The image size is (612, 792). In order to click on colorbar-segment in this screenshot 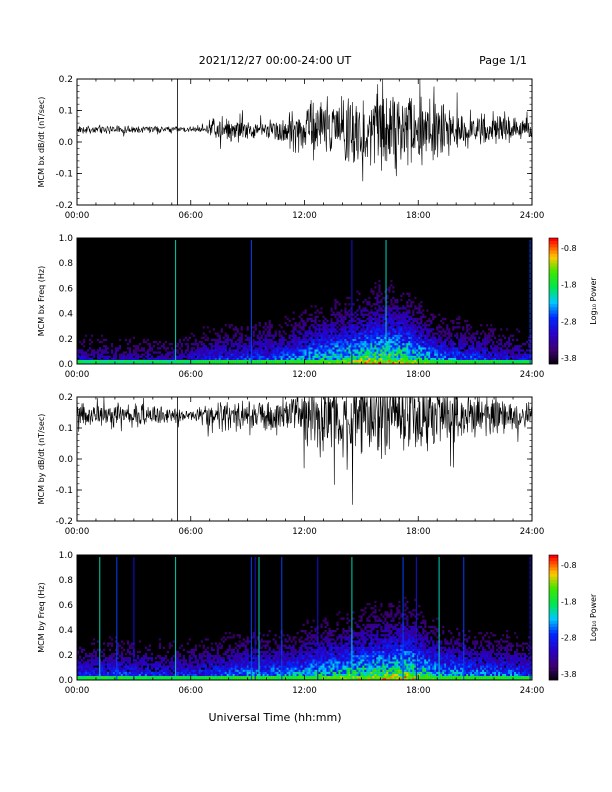, I will do `click(553, 274)`.